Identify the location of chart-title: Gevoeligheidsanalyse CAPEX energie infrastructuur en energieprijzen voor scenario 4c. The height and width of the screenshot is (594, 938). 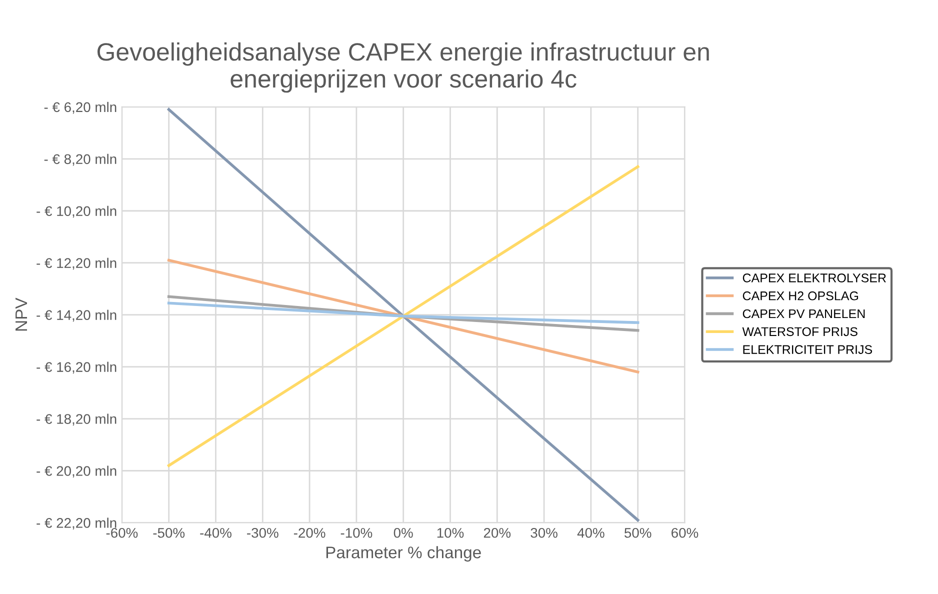
(403, 67).